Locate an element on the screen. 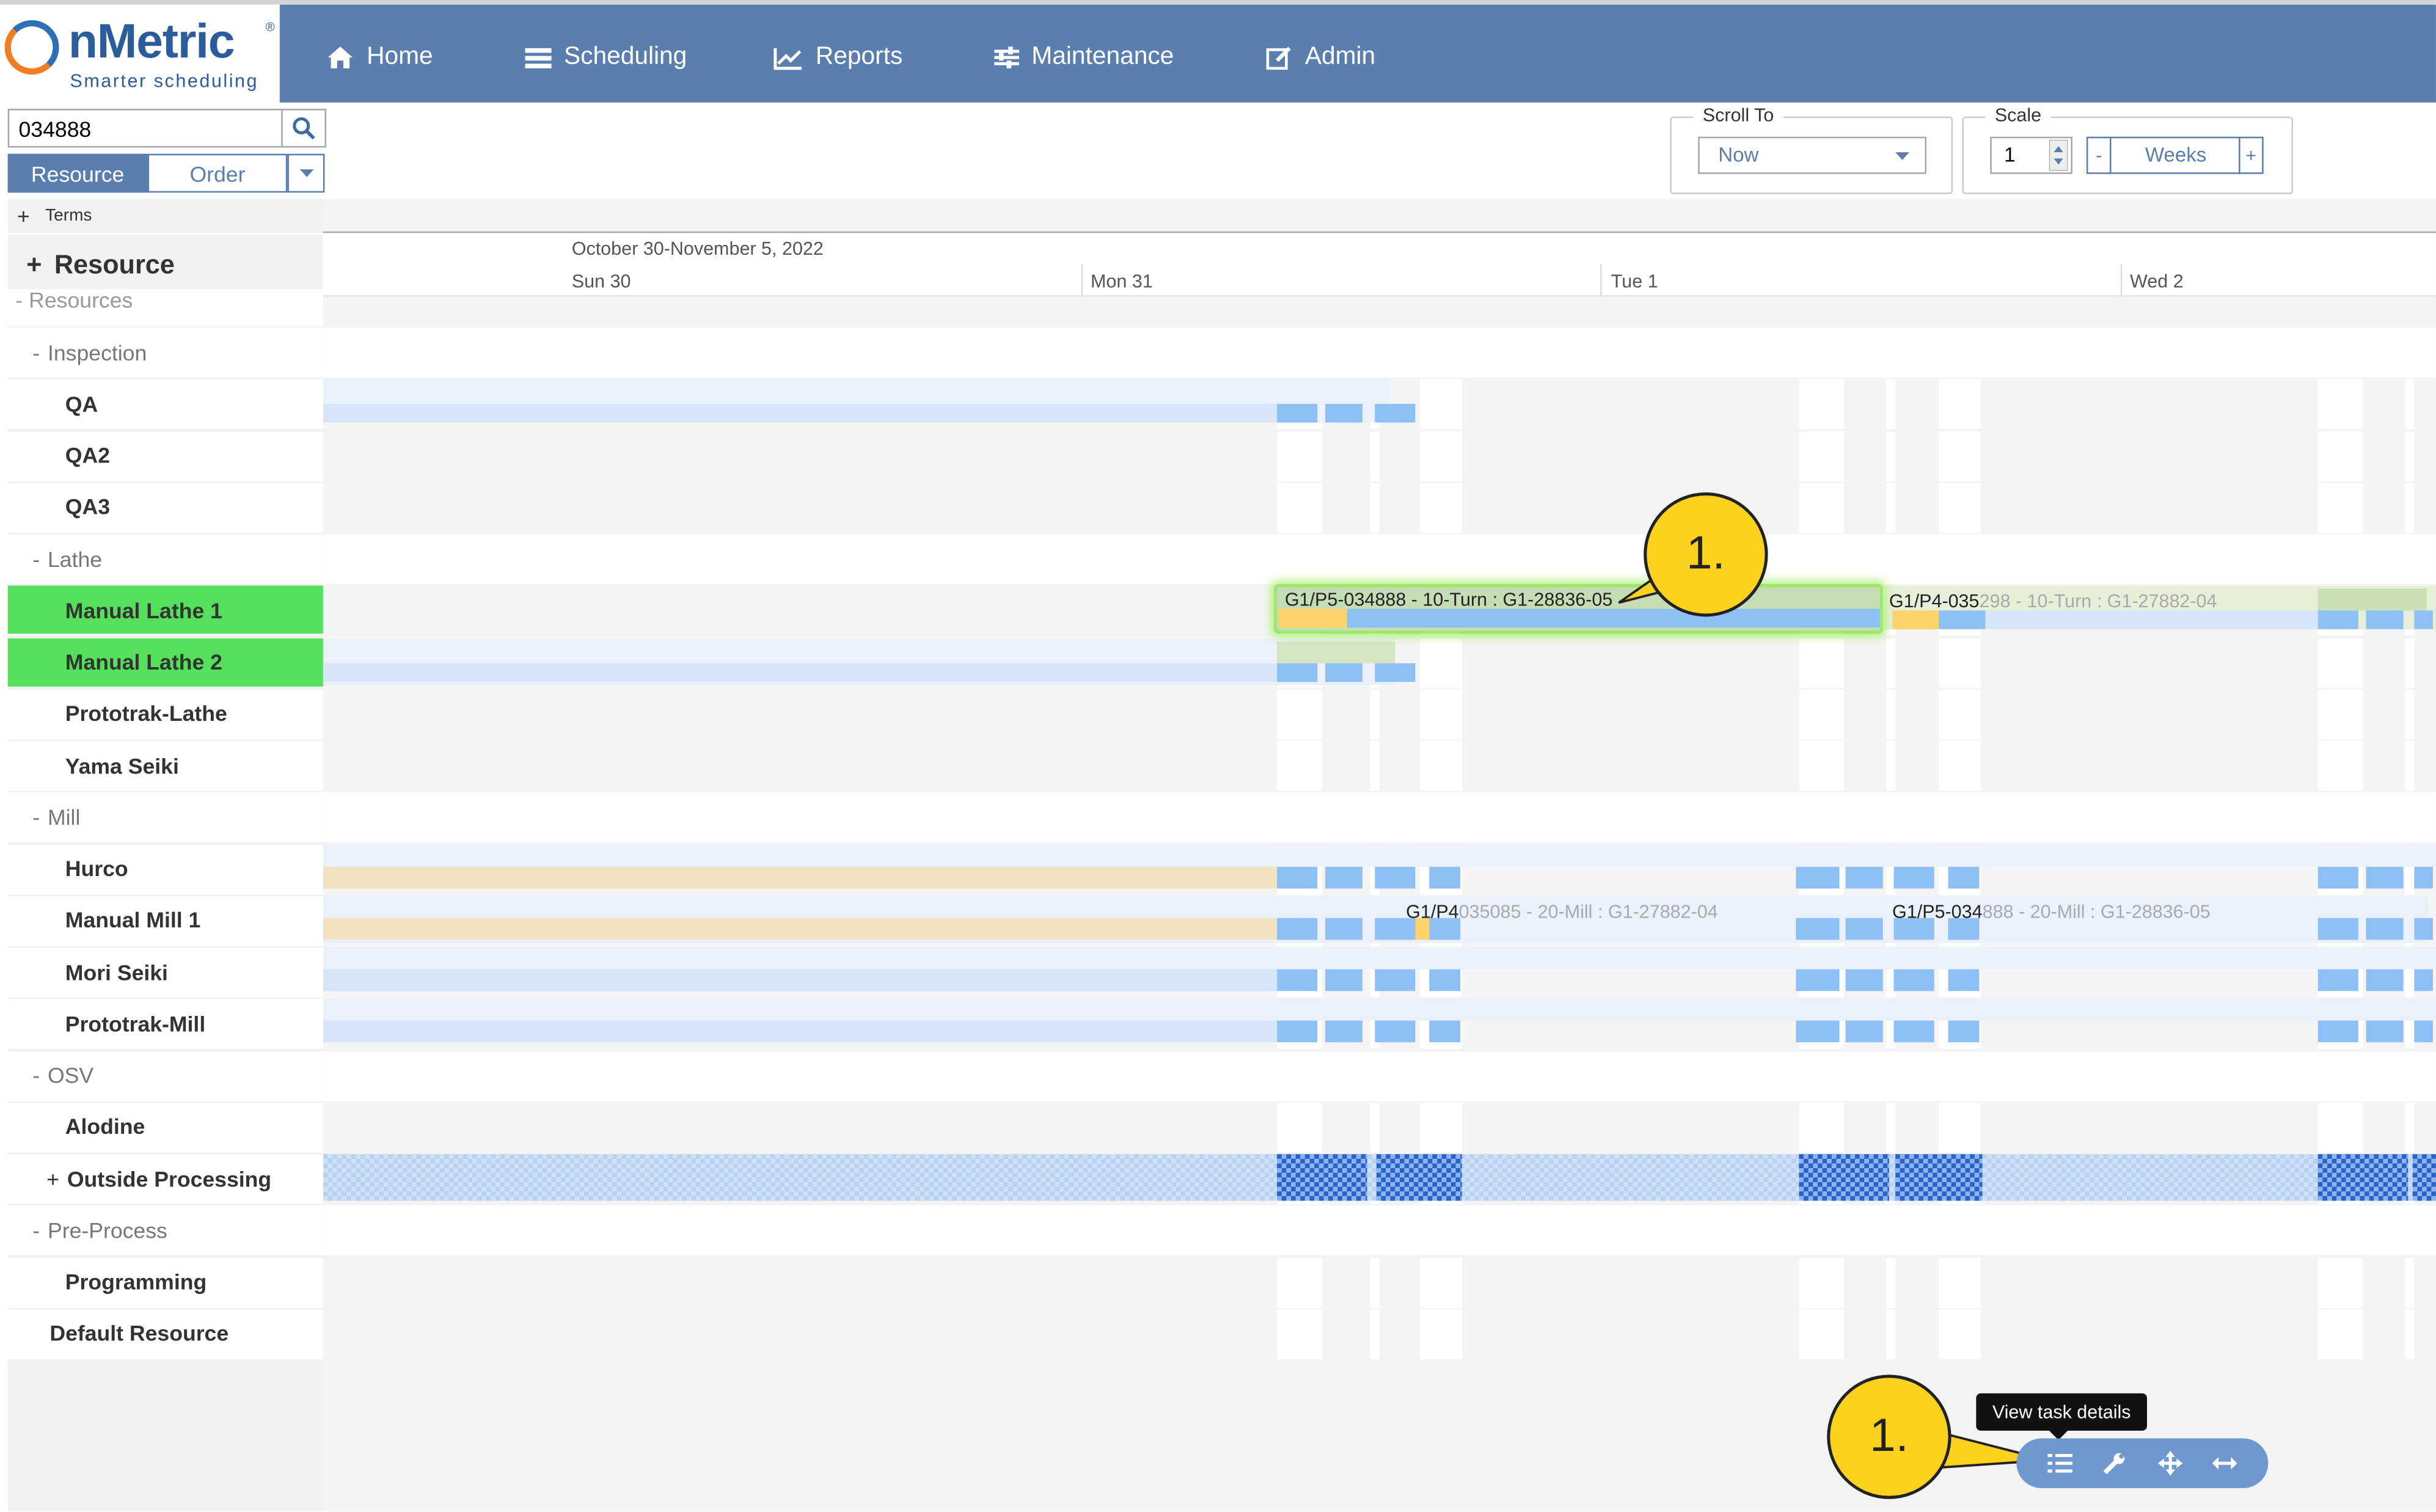 Image resolution: width=2436 pixels, height=1512 pixels. tree-resource-row: QA is located at coordinates (165, 404).